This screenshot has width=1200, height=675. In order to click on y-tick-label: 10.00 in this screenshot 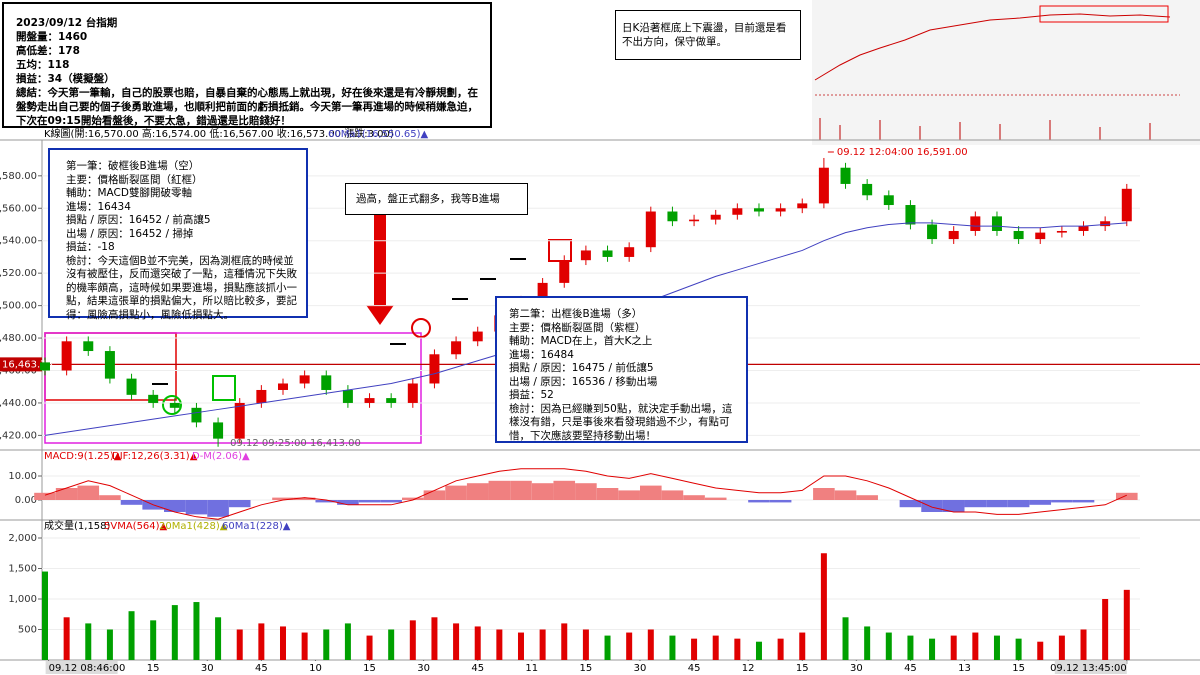, I will do `click(22, 476)`.